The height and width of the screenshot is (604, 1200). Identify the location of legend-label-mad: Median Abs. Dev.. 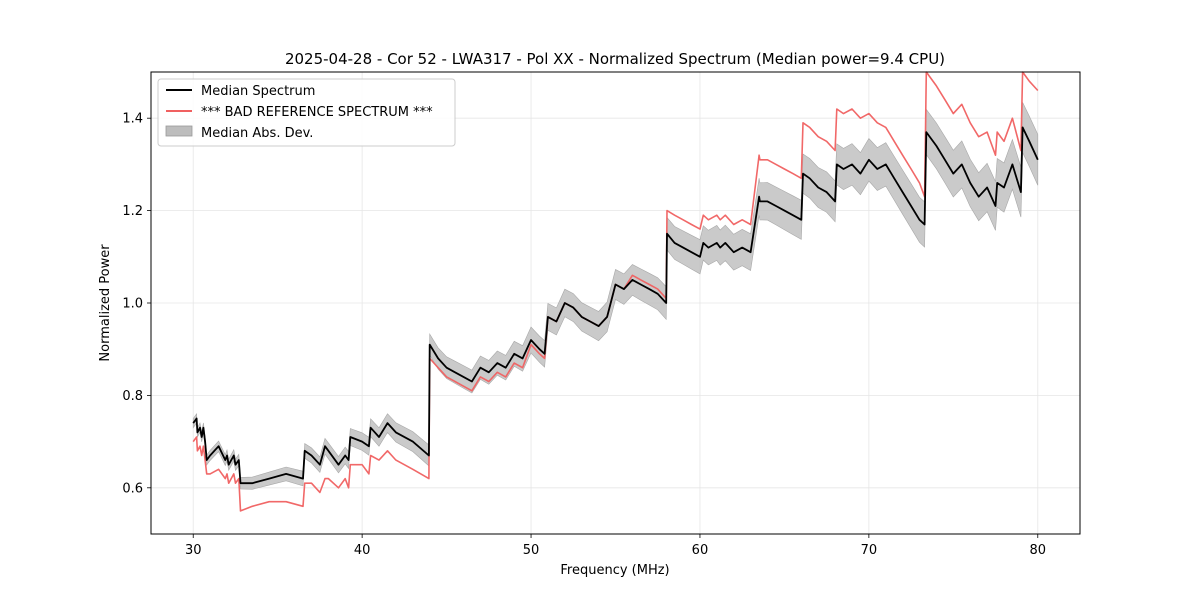
(257, 133).